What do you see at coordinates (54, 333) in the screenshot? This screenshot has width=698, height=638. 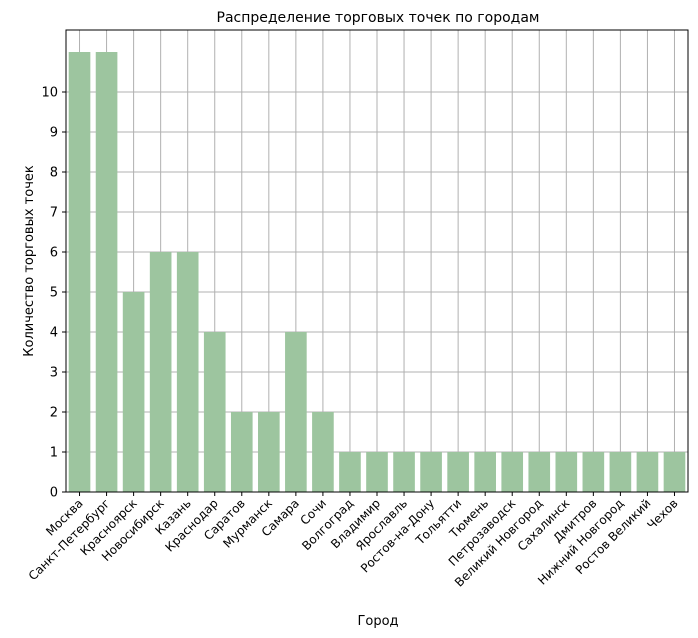 I see `y-tick-label: 4` at bounding box center [54, 333].